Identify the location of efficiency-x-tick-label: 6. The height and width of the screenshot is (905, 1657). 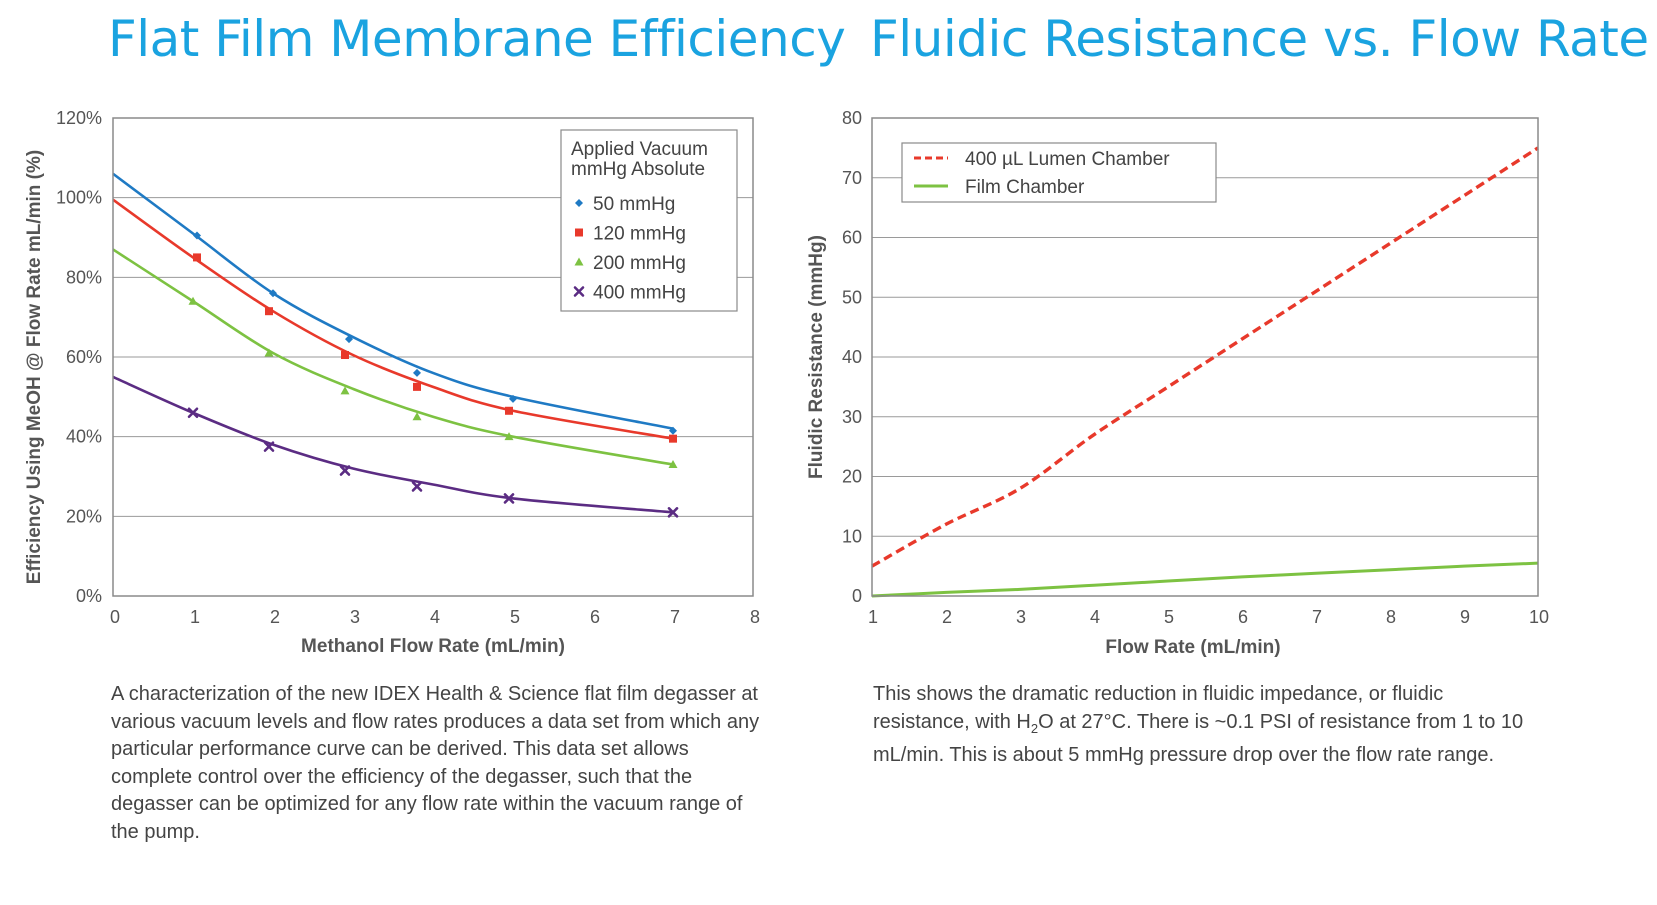
(595, 617).